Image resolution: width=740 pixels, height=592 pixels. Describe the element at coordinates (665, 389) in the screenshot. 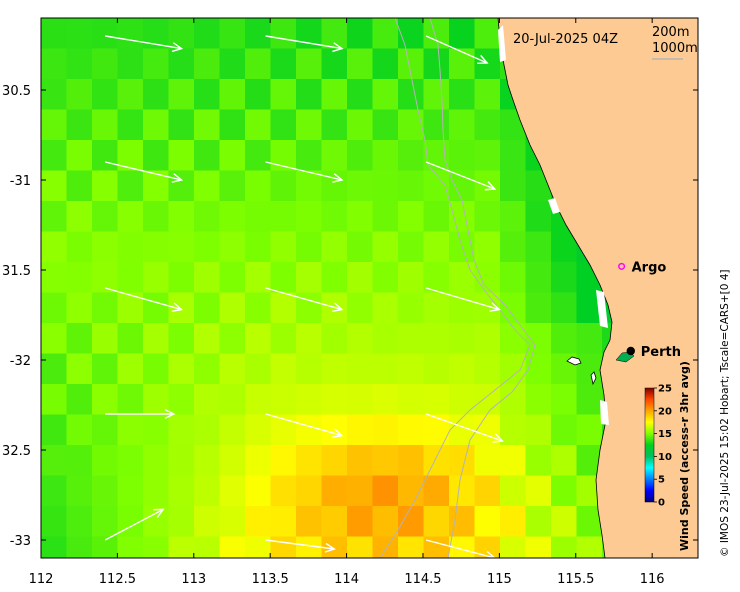

I see `colorbar-tick-label: 25` at that location.